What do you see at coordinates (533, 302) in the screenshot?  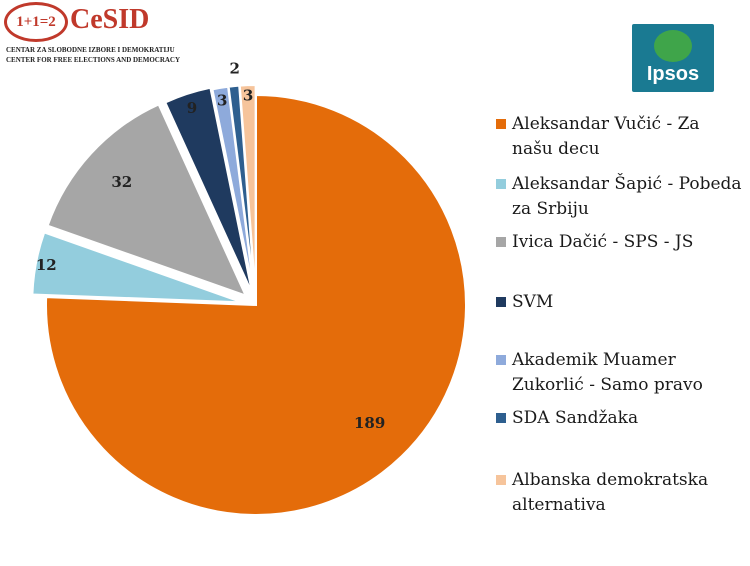 I see `legend-label: SVM` at bounding box center [533, 302].